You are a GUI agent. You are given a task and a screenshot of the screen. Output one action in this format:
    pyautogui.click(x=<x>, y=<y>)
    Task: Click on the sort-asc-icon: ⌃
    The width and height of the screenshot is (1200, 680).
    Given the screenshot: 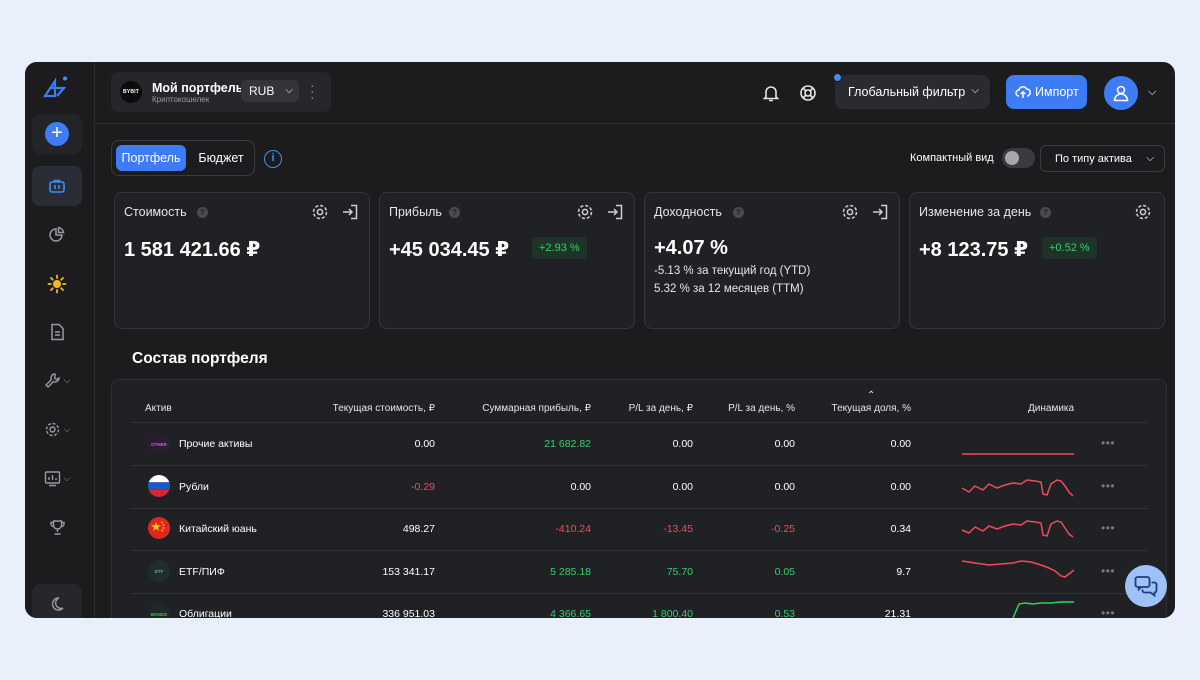 What is the action you would take?
    pyautogui.click(x=871, y=395)
    